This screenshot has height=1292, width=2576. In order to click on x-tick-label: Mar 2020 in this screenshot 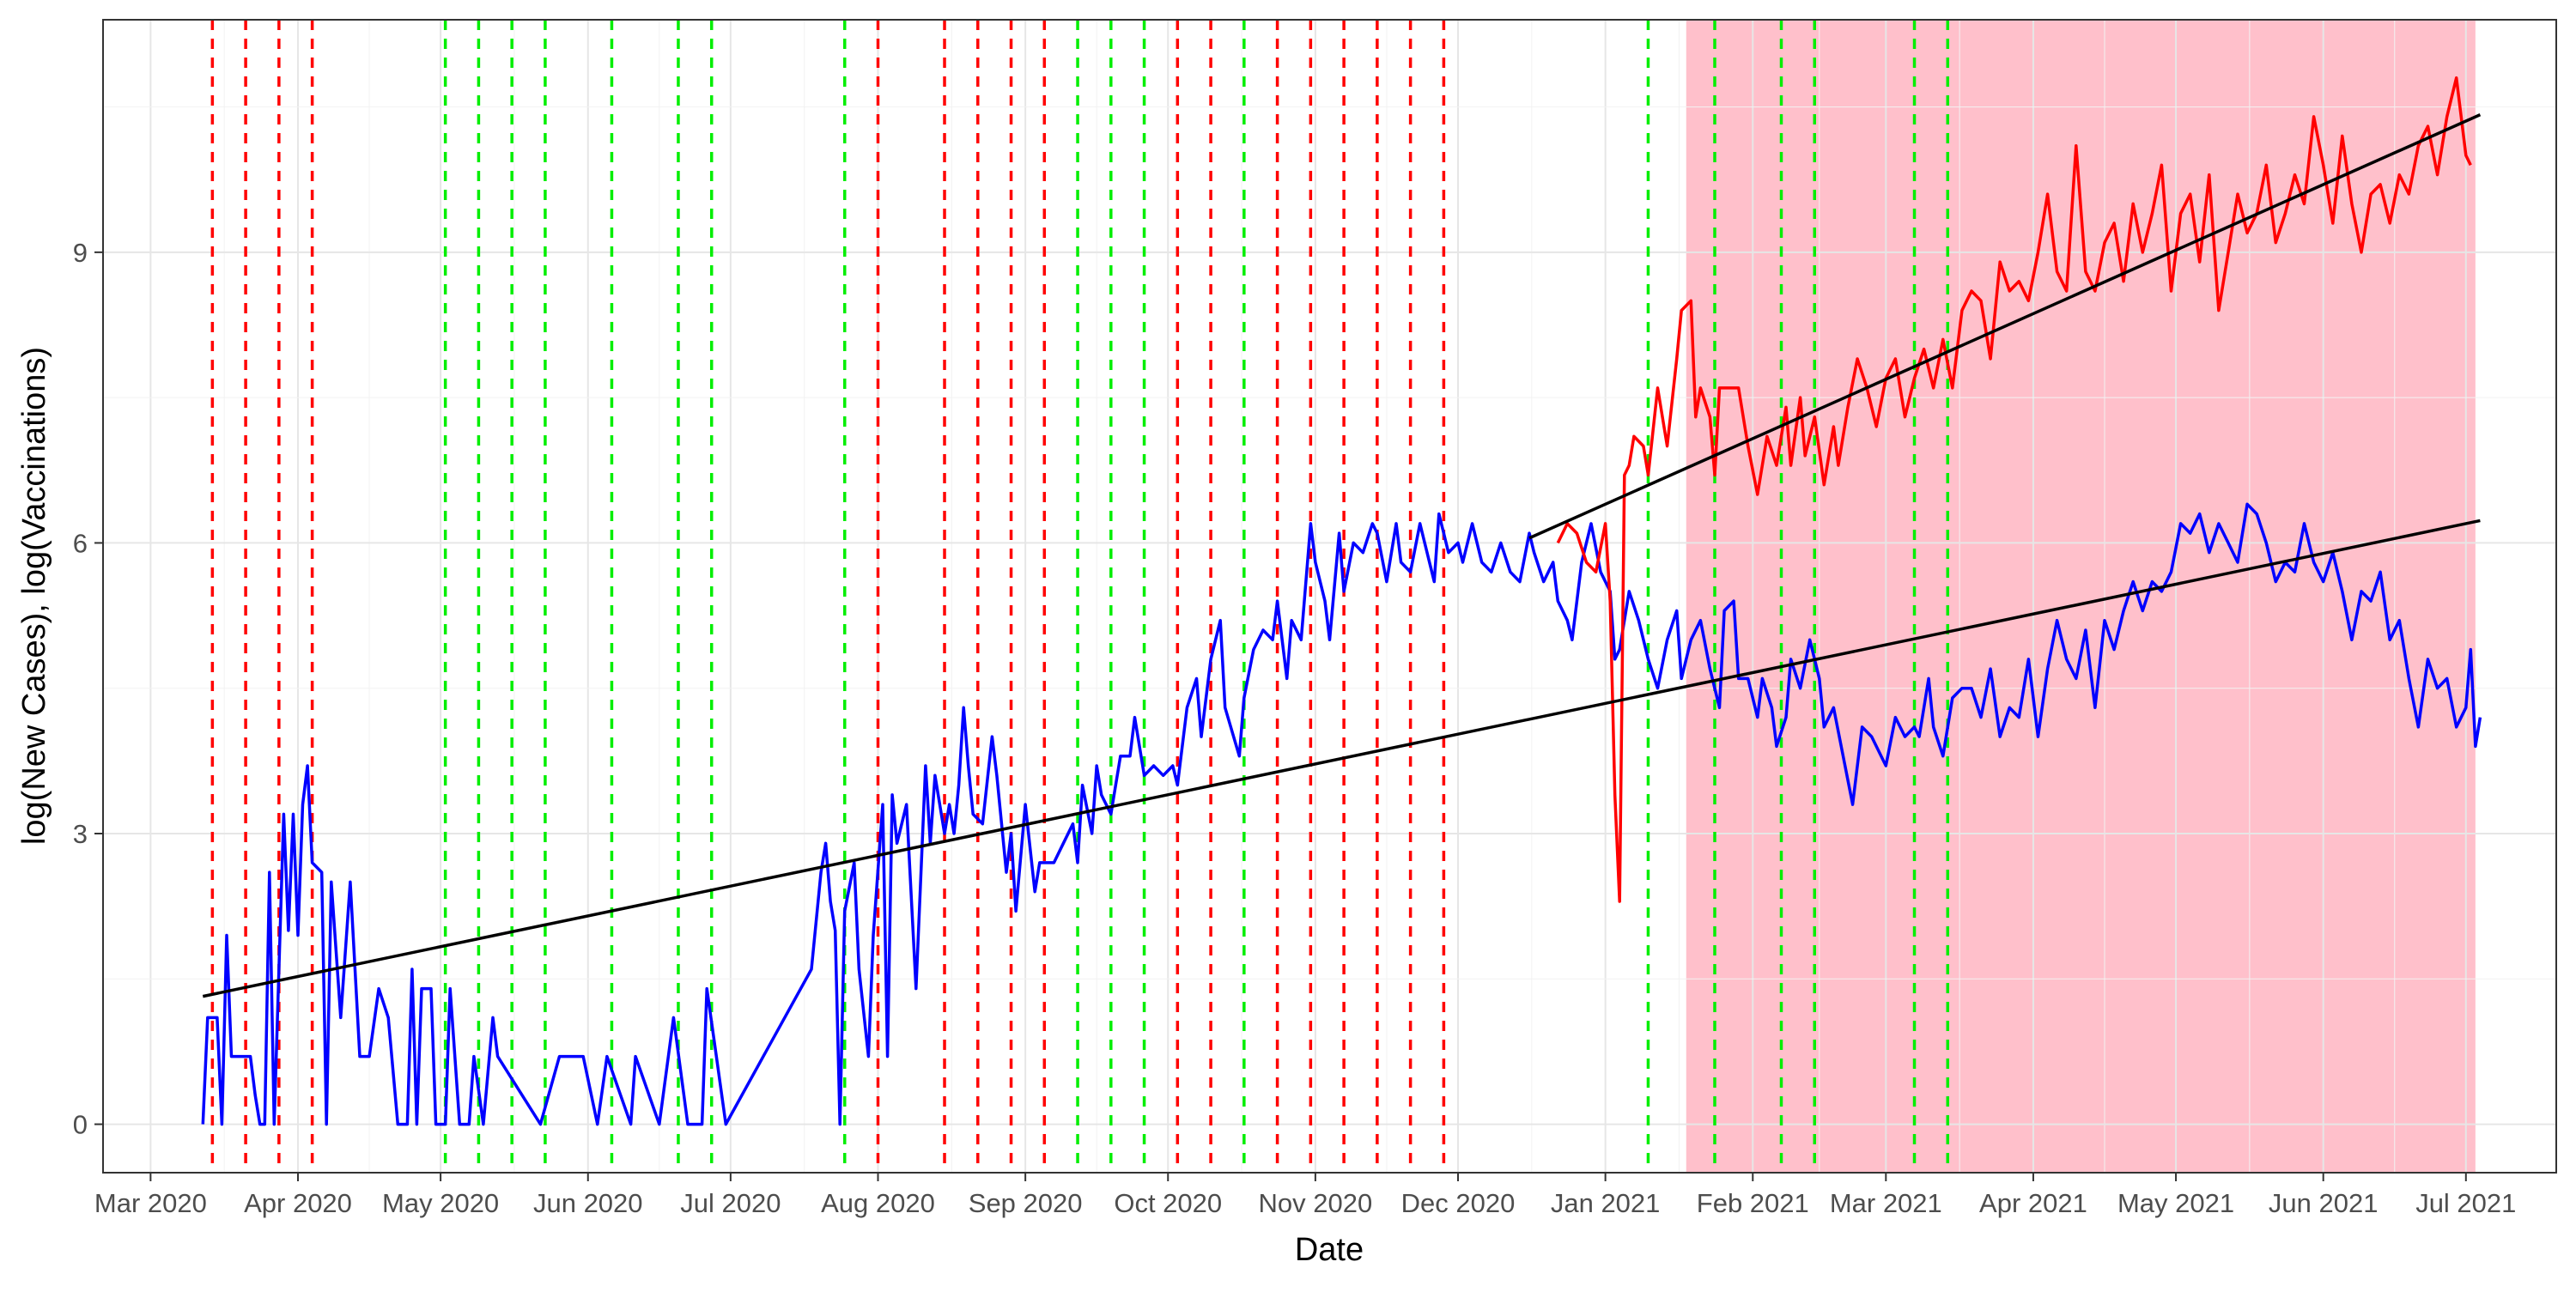, I will do `click(150, 1203)`.